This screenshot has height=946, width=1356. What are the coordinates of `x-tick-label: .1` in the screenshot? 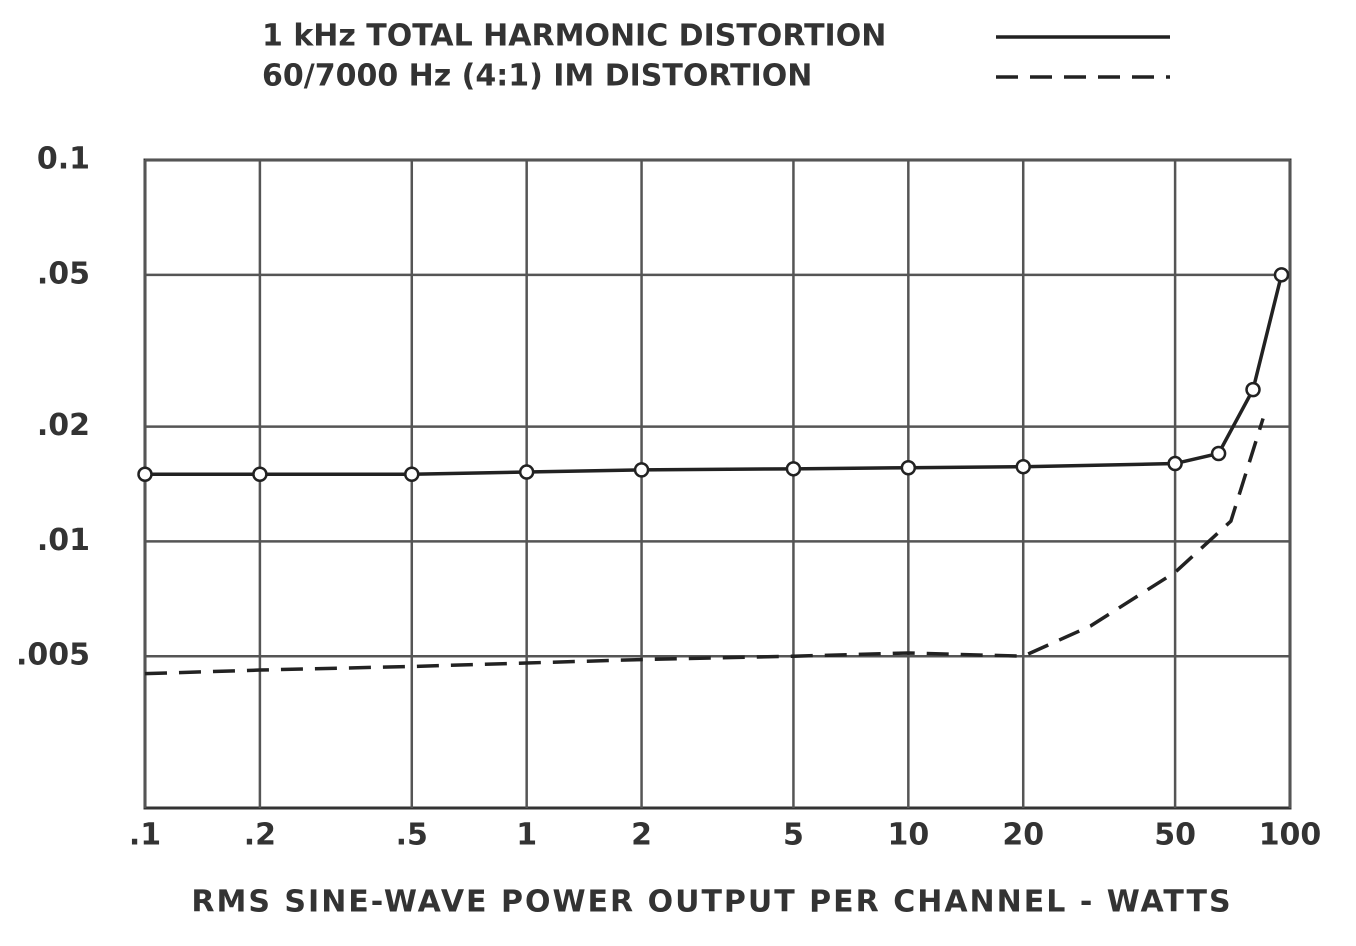 It's located at (145, 835).